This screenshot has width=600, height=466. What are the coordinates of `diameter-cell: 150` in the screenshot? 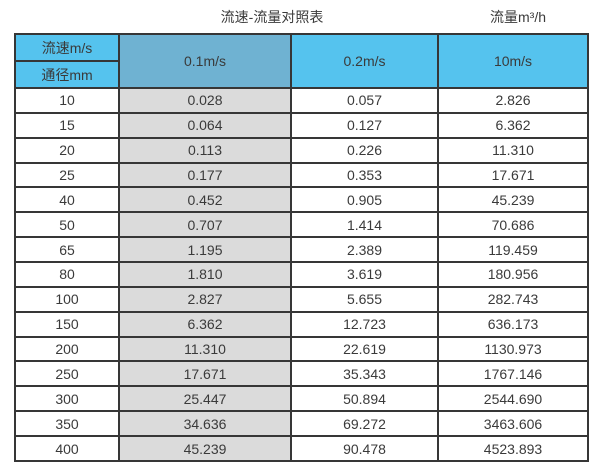 It's located at (67, 324).